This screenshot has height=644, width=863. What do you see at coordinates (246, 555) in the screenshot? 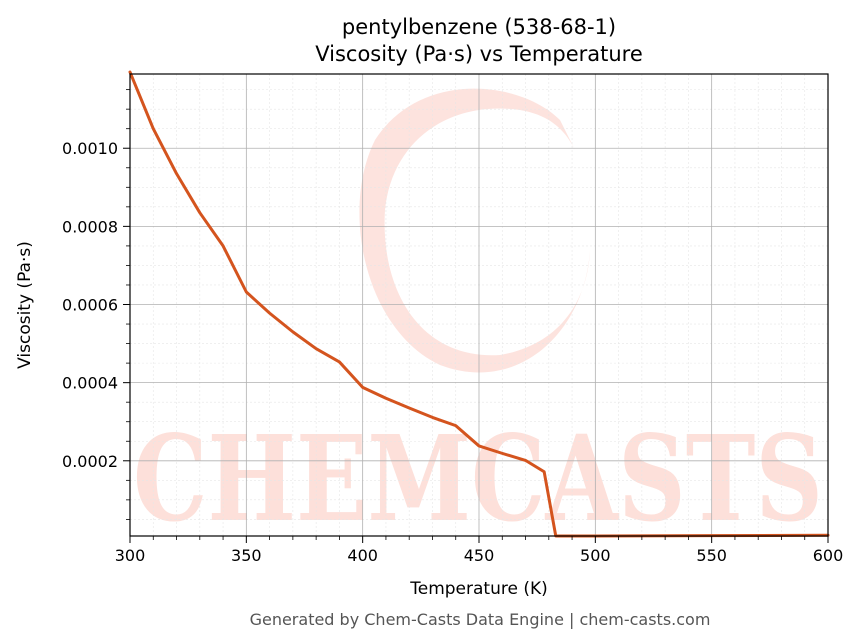
I see `x-tick-label: 350` at bounding box center [246, 555].